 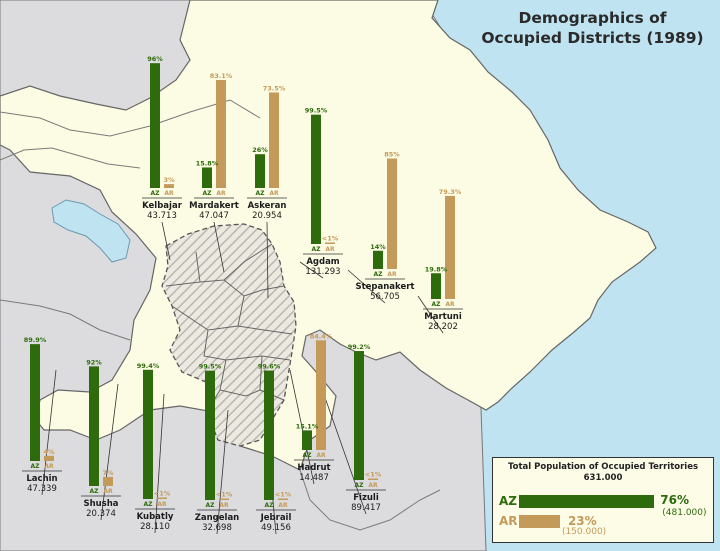 I want to click on ar-bar-hadrut, so click(x=321, y=395).